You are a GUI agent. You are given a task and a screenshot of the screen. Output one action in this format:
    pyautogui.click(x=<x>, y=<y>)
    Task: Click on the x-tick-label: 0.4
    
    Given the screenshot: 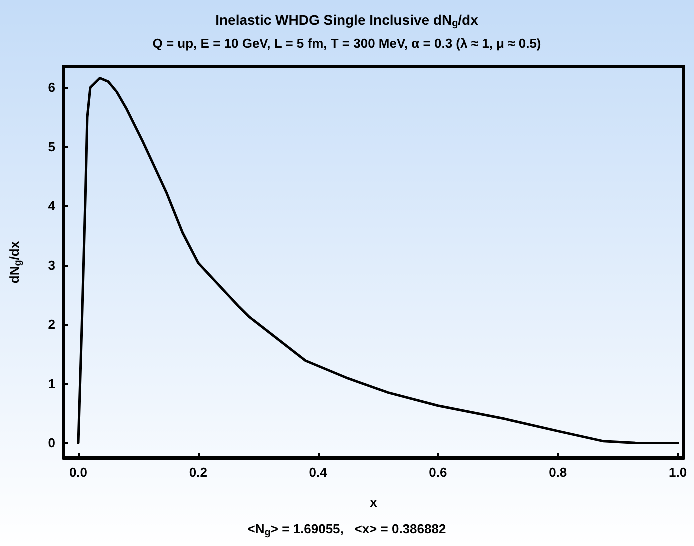 What is the action you would take?
    pyautogui.click(x=318, y=472)
    